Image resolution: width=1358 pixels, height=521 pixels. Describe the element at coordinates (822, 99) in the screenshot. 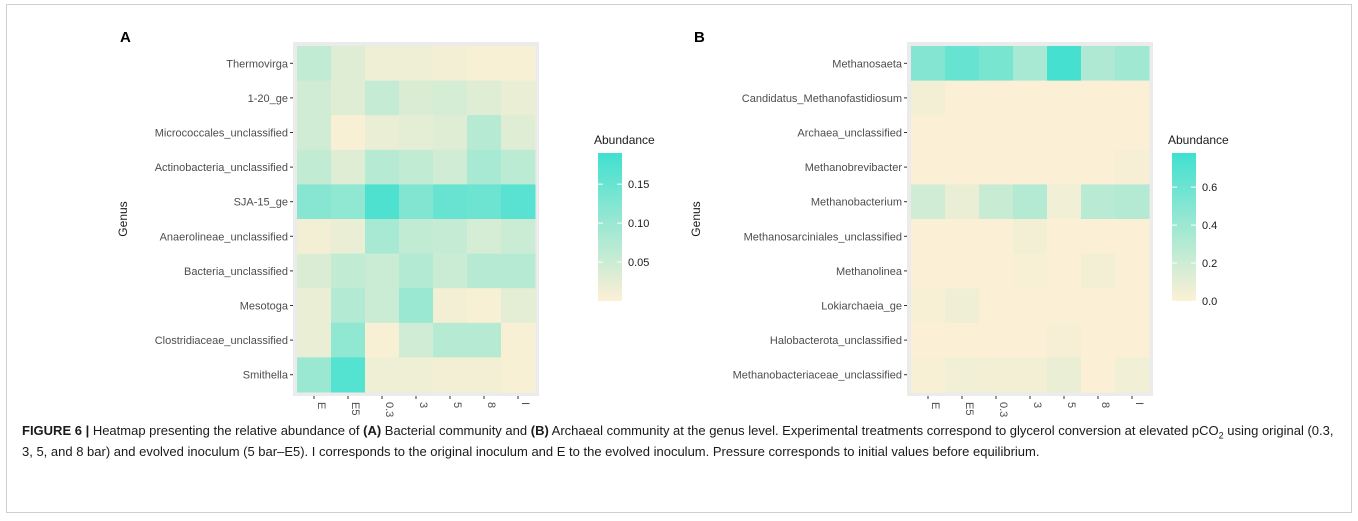

I see `y-tick-label: Candidatus_Methanofastidiosum` at that location.